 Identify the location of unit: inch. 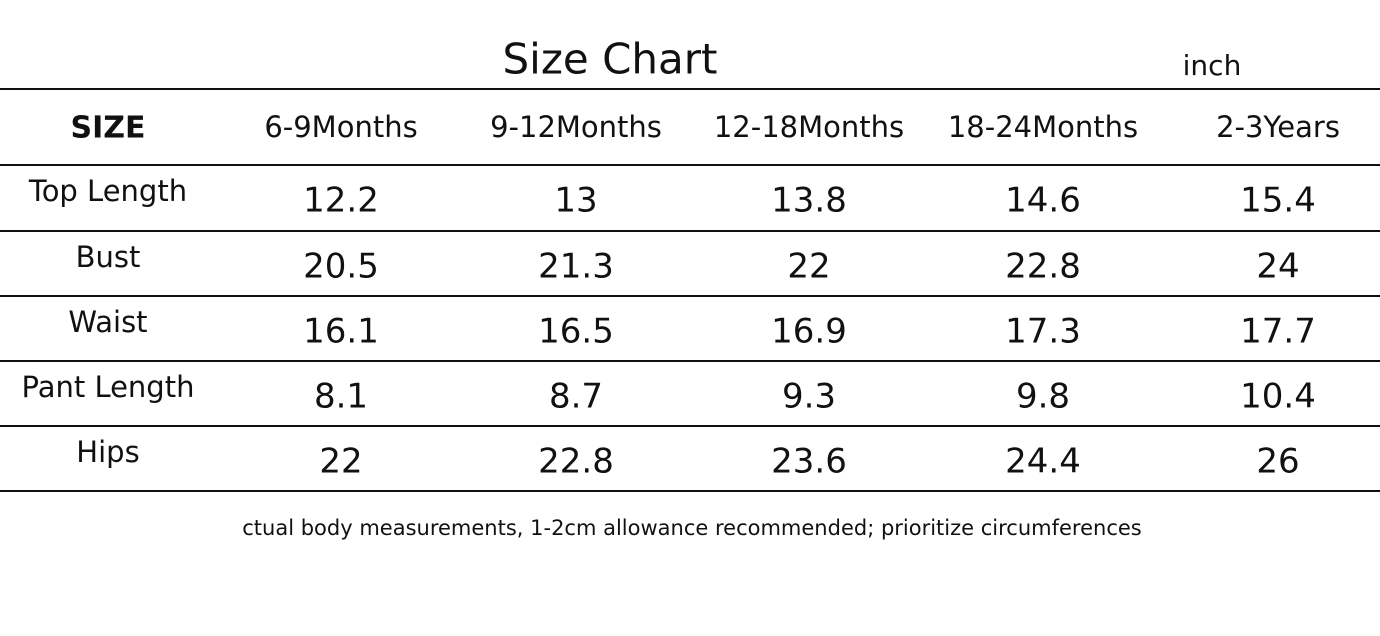
(1212, 65).